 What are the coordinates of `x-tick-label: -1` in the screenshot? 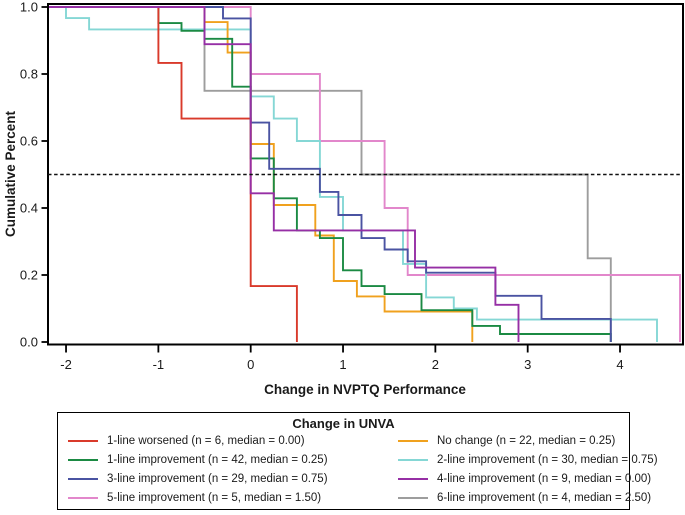 It's located at (159, 364).